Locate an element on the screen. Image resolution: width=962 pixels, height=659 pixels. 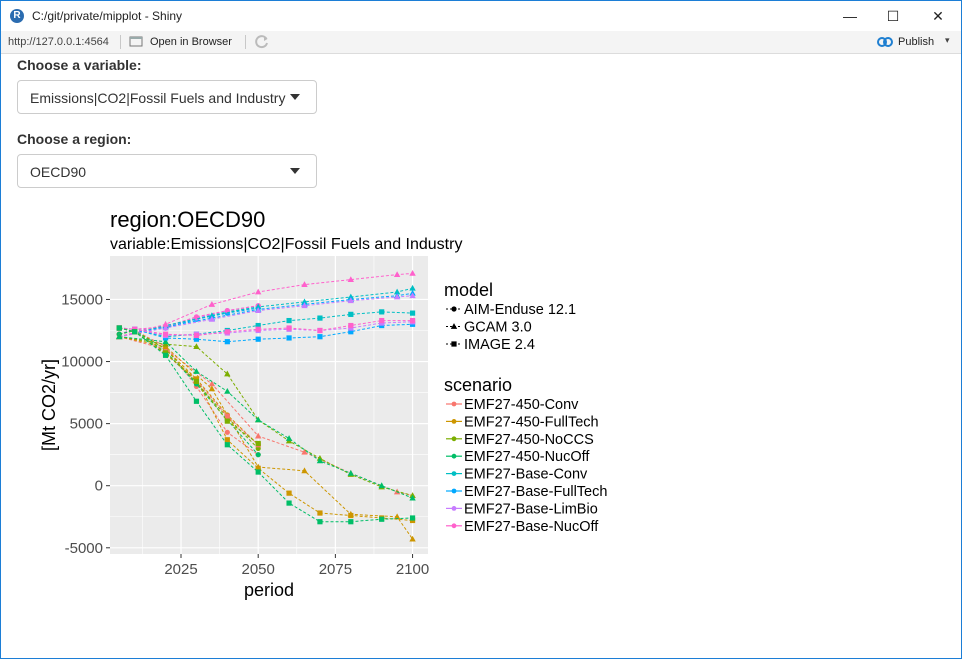
legend-scenario-label: EMF27-Base-LimBio is located at coordinates (531, 509).